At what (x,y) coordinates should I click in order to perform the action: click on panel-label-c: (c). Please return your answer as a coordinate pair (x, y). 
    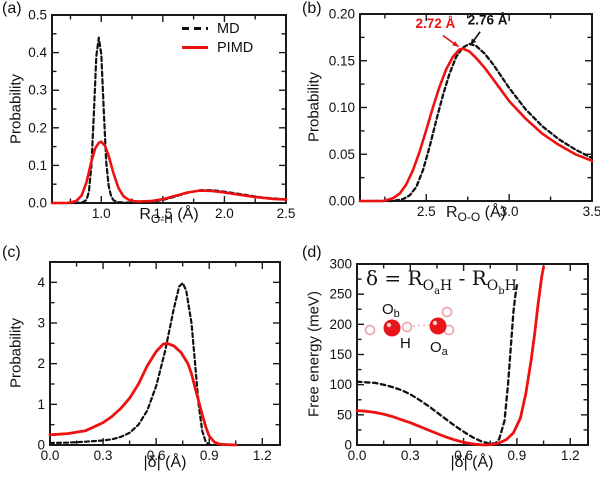
    Looking at the image, I should click on (11, 252).